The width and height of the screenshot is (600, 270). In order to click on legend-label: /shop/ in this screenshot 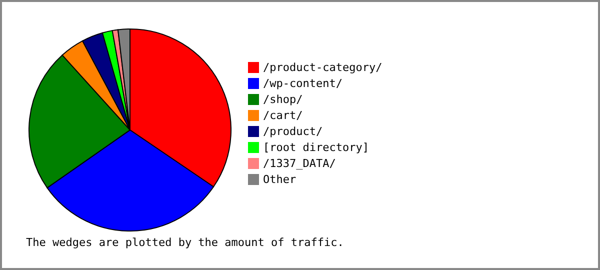, I will do `click(283, 99)`.